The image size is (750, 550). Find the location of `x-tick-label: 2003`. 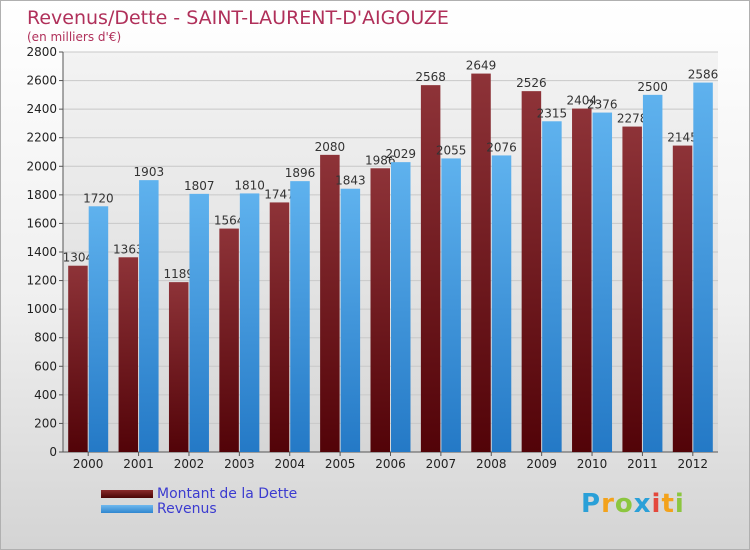

x-tick-label: 2003 is located at coordinates (239, 464).